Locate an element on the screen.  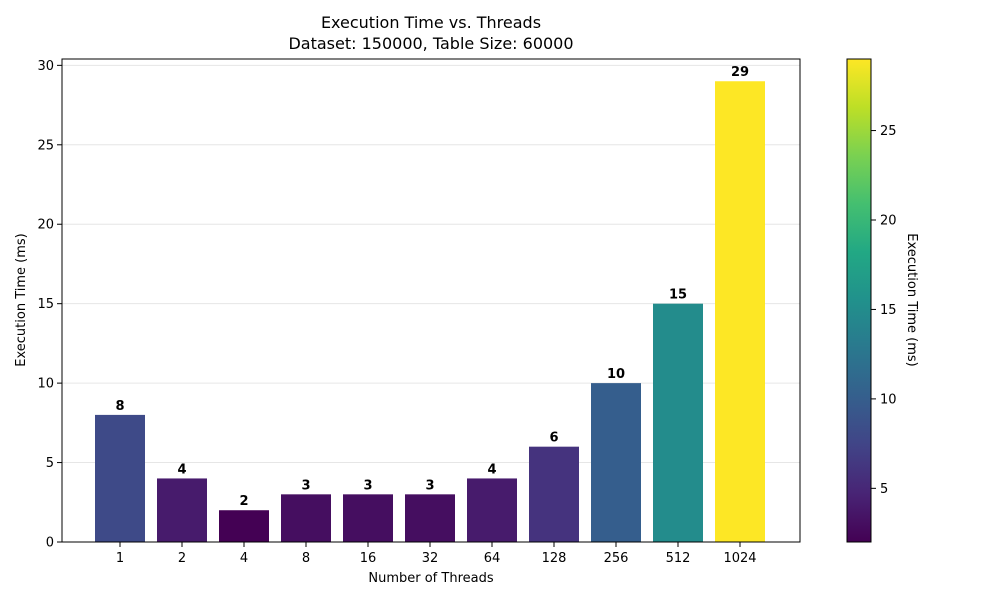
chart-subtitle: Dataset: 150000, Table Size: 60000 is located at coordinates (430, 43).